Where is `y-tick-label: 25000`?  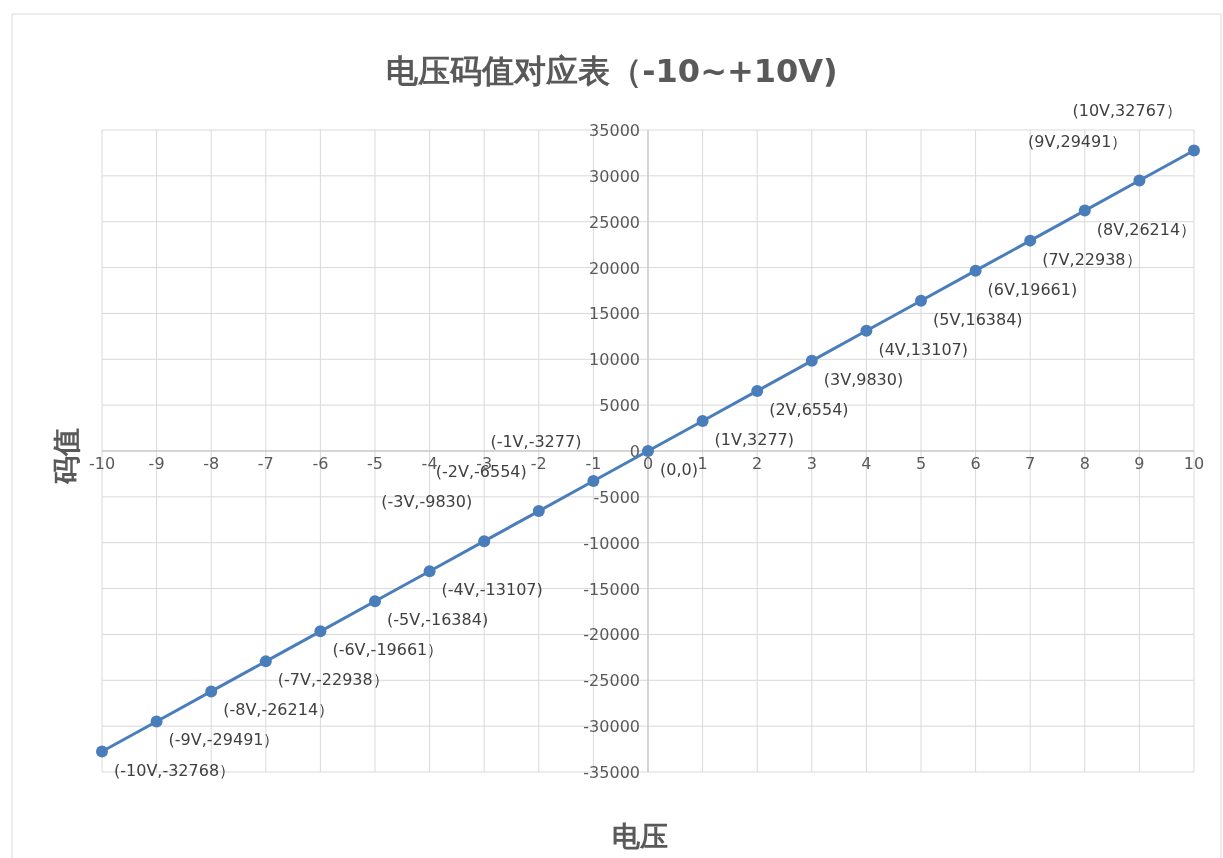
y-tick-label: 25000 is located at coordinates (614, 222).